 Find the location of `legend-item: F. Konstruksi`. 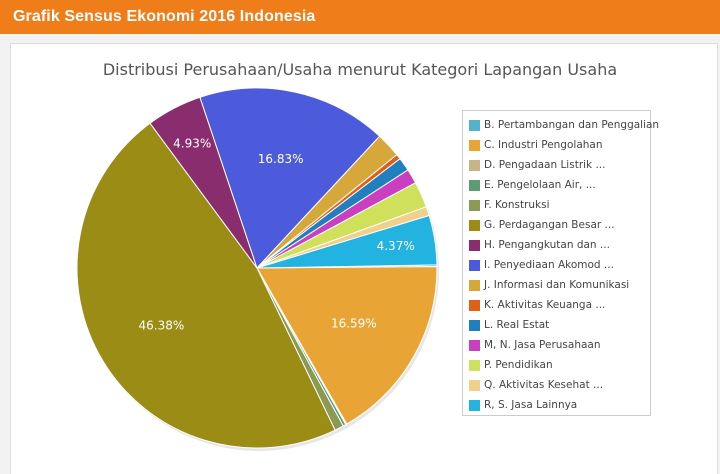

legend-item: F. Konstruksi is located at coordinates (509, 205).